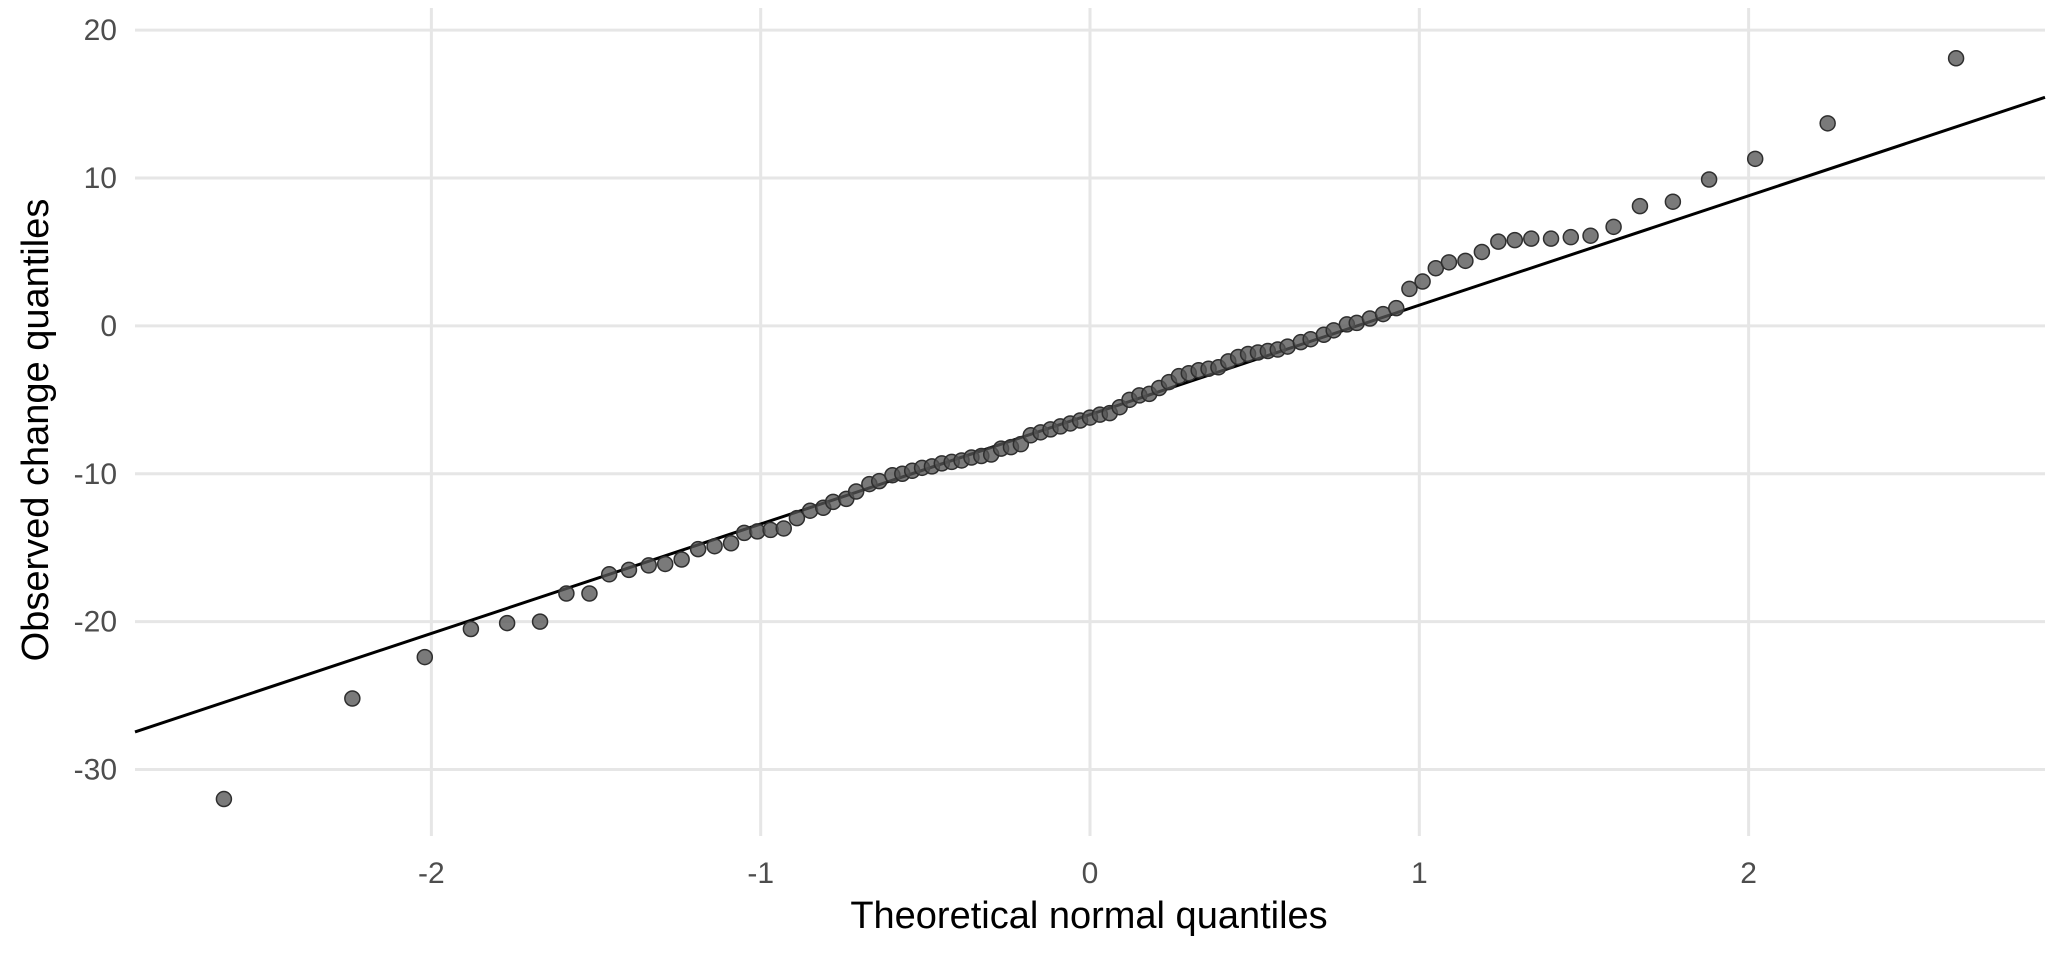 The image size is (2064, 960). Describe the element at coordinates (100, 178) in the screenshot. I see `y-tick-label: 10` at that location.